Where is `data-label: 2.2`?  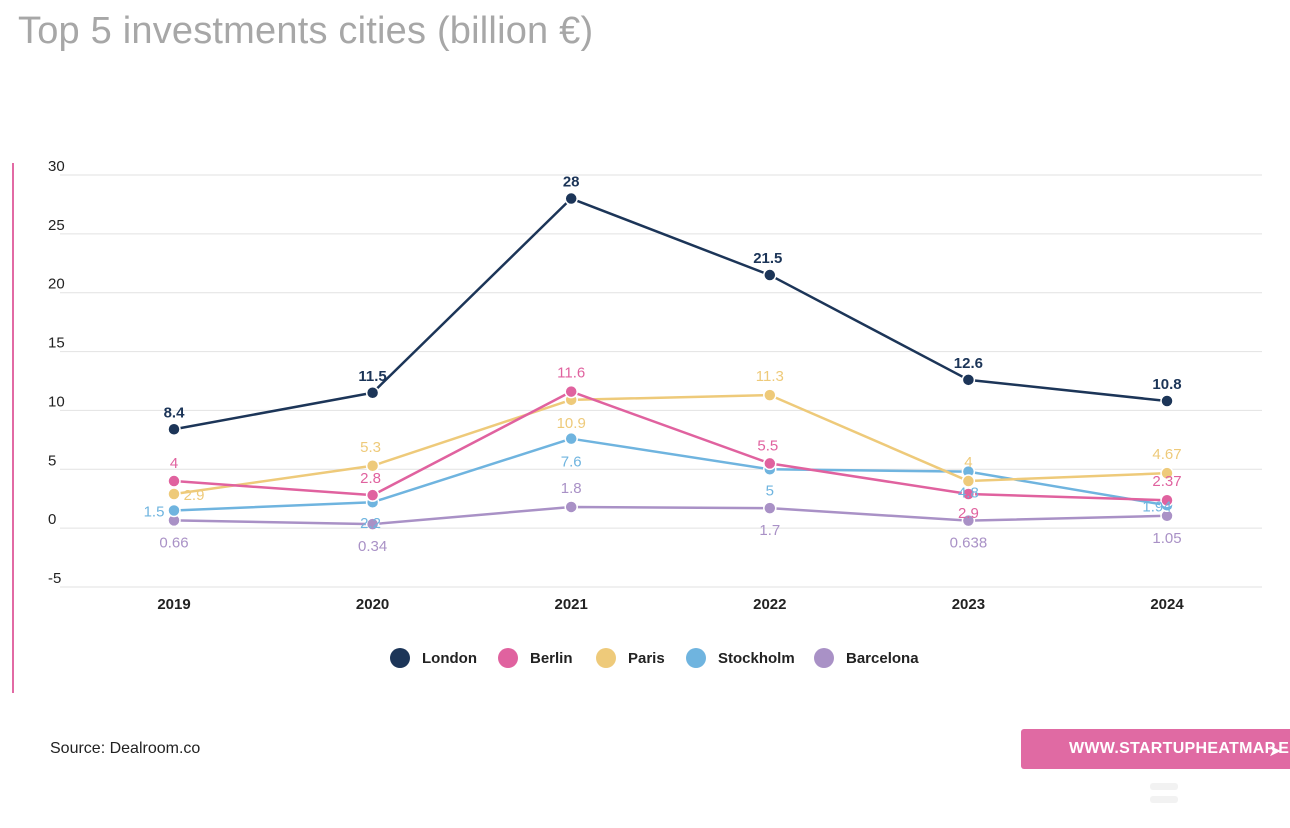 data-label: 2.2 is located at coordinates (370, 523).